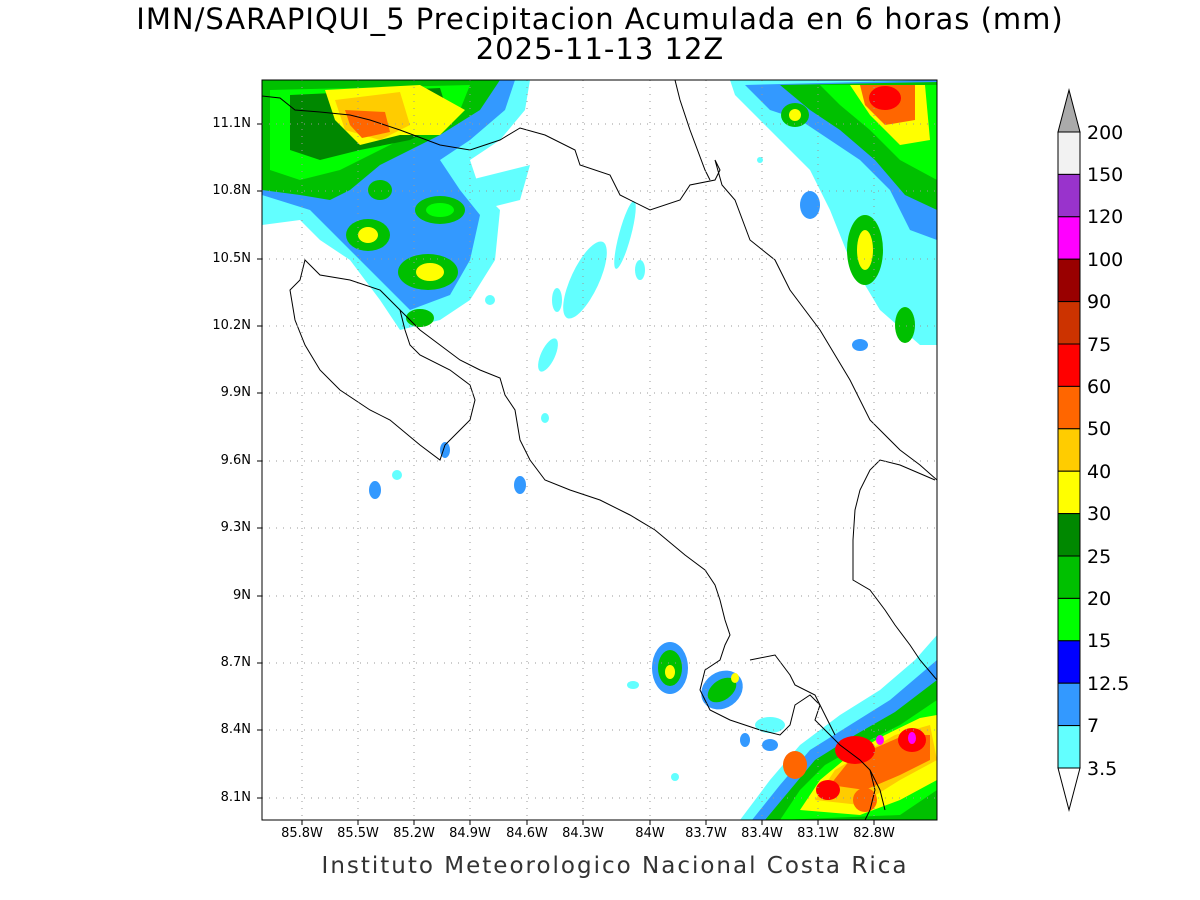 This screenshot has width=1200, height=900. Describe the element at coordinates (231, 123) in the screenshot. I see `lat-label: 11.1N` at that location.